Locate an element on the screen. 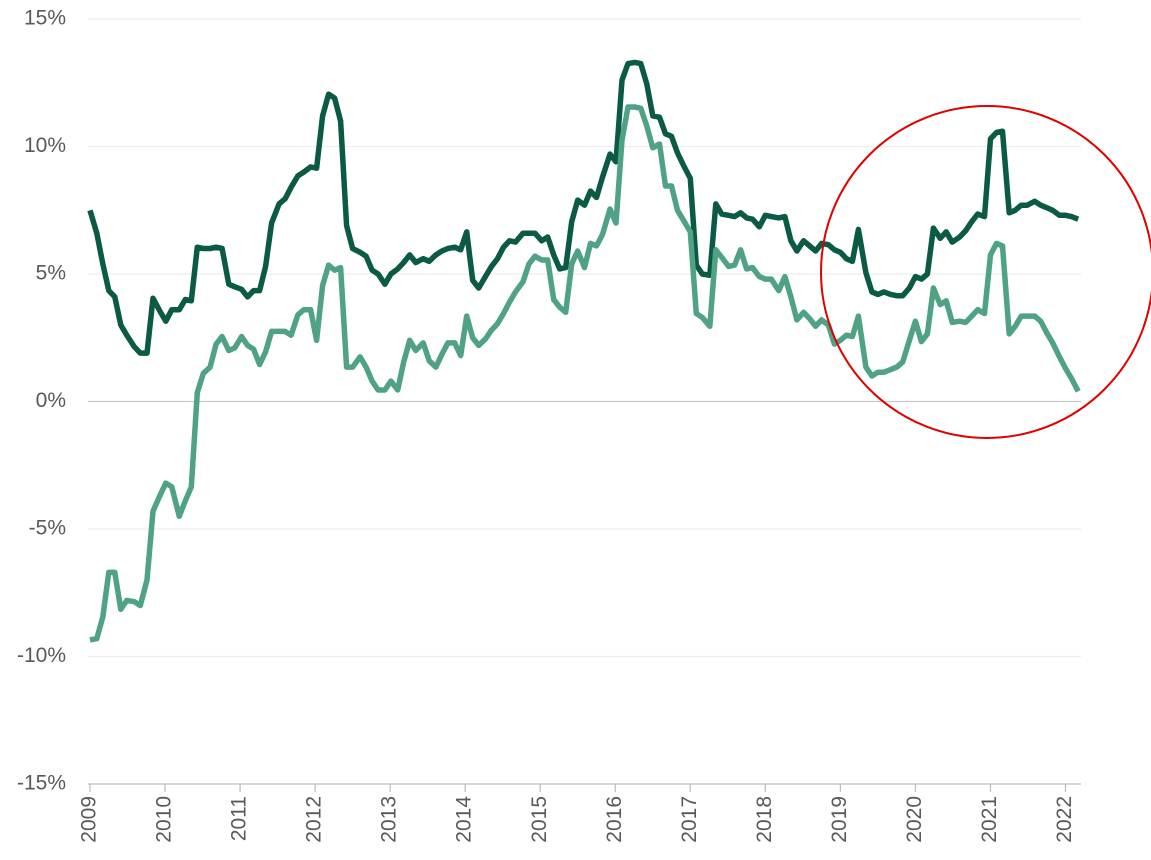 The image size is (1151, 860). y-tick-label: 10% is located at coordinates (45, 145).